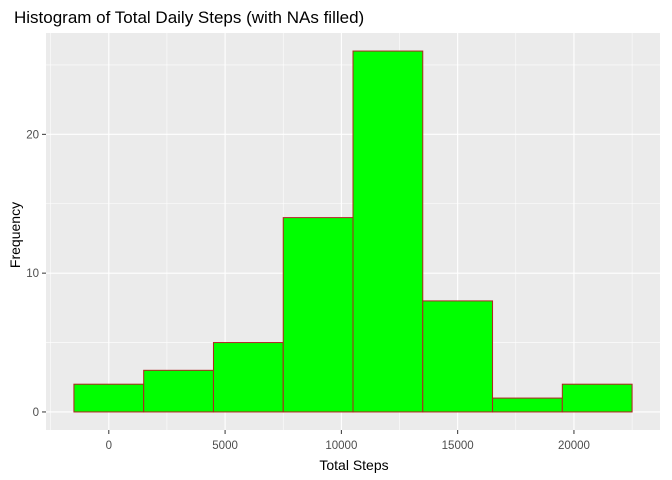 Image resolution: width=672 pixels, height=480 pixels. I want to click on x-tick-label: 5000, so click(225, 446).